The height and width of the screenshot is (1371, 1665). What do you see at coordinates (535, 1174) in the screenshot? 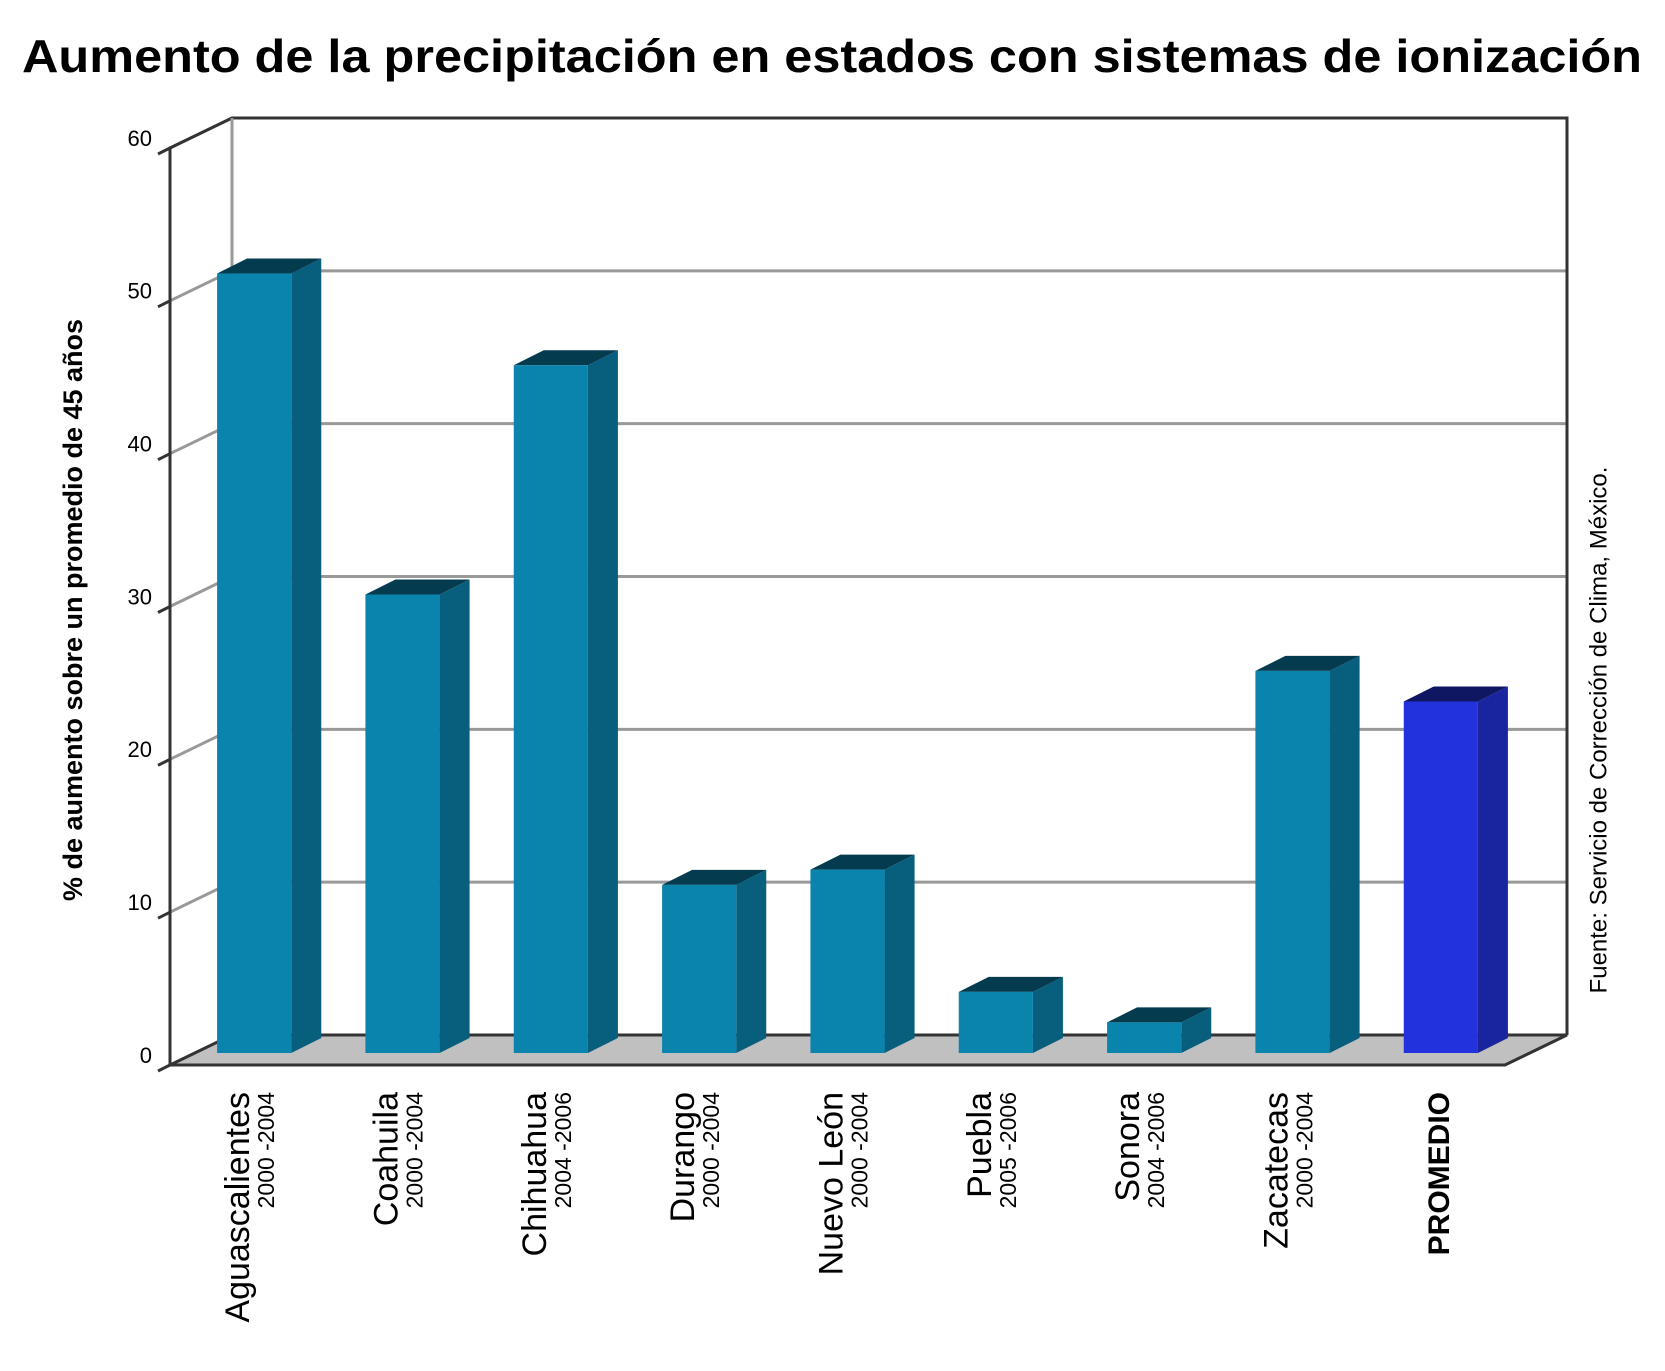
I see `x-tick-label: Chihuahua` at bounding box center [535, 1174].